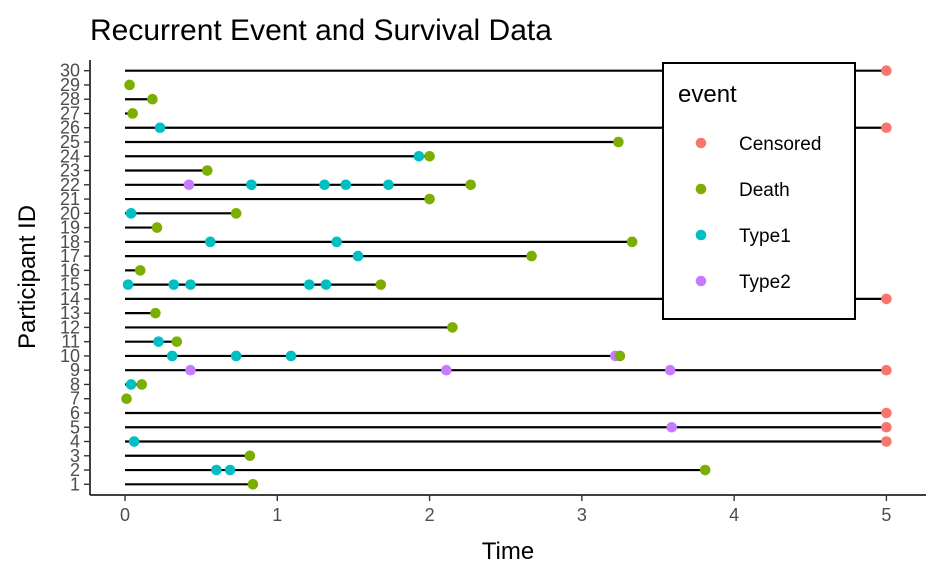 The width and height of the screenshot is (942, 582). What do you see at coordinates (75, 370) in the screenshot?
I see `y-tick-label: 9` at bounding box center [75, 370].